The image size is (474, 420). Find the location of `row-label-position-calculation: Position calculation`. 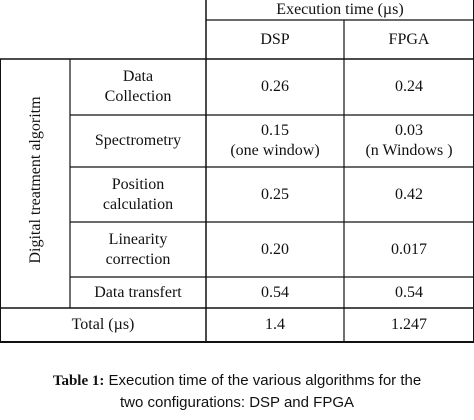

row-label-position-calculation: Position calculation is located at coordinates (138, 194).